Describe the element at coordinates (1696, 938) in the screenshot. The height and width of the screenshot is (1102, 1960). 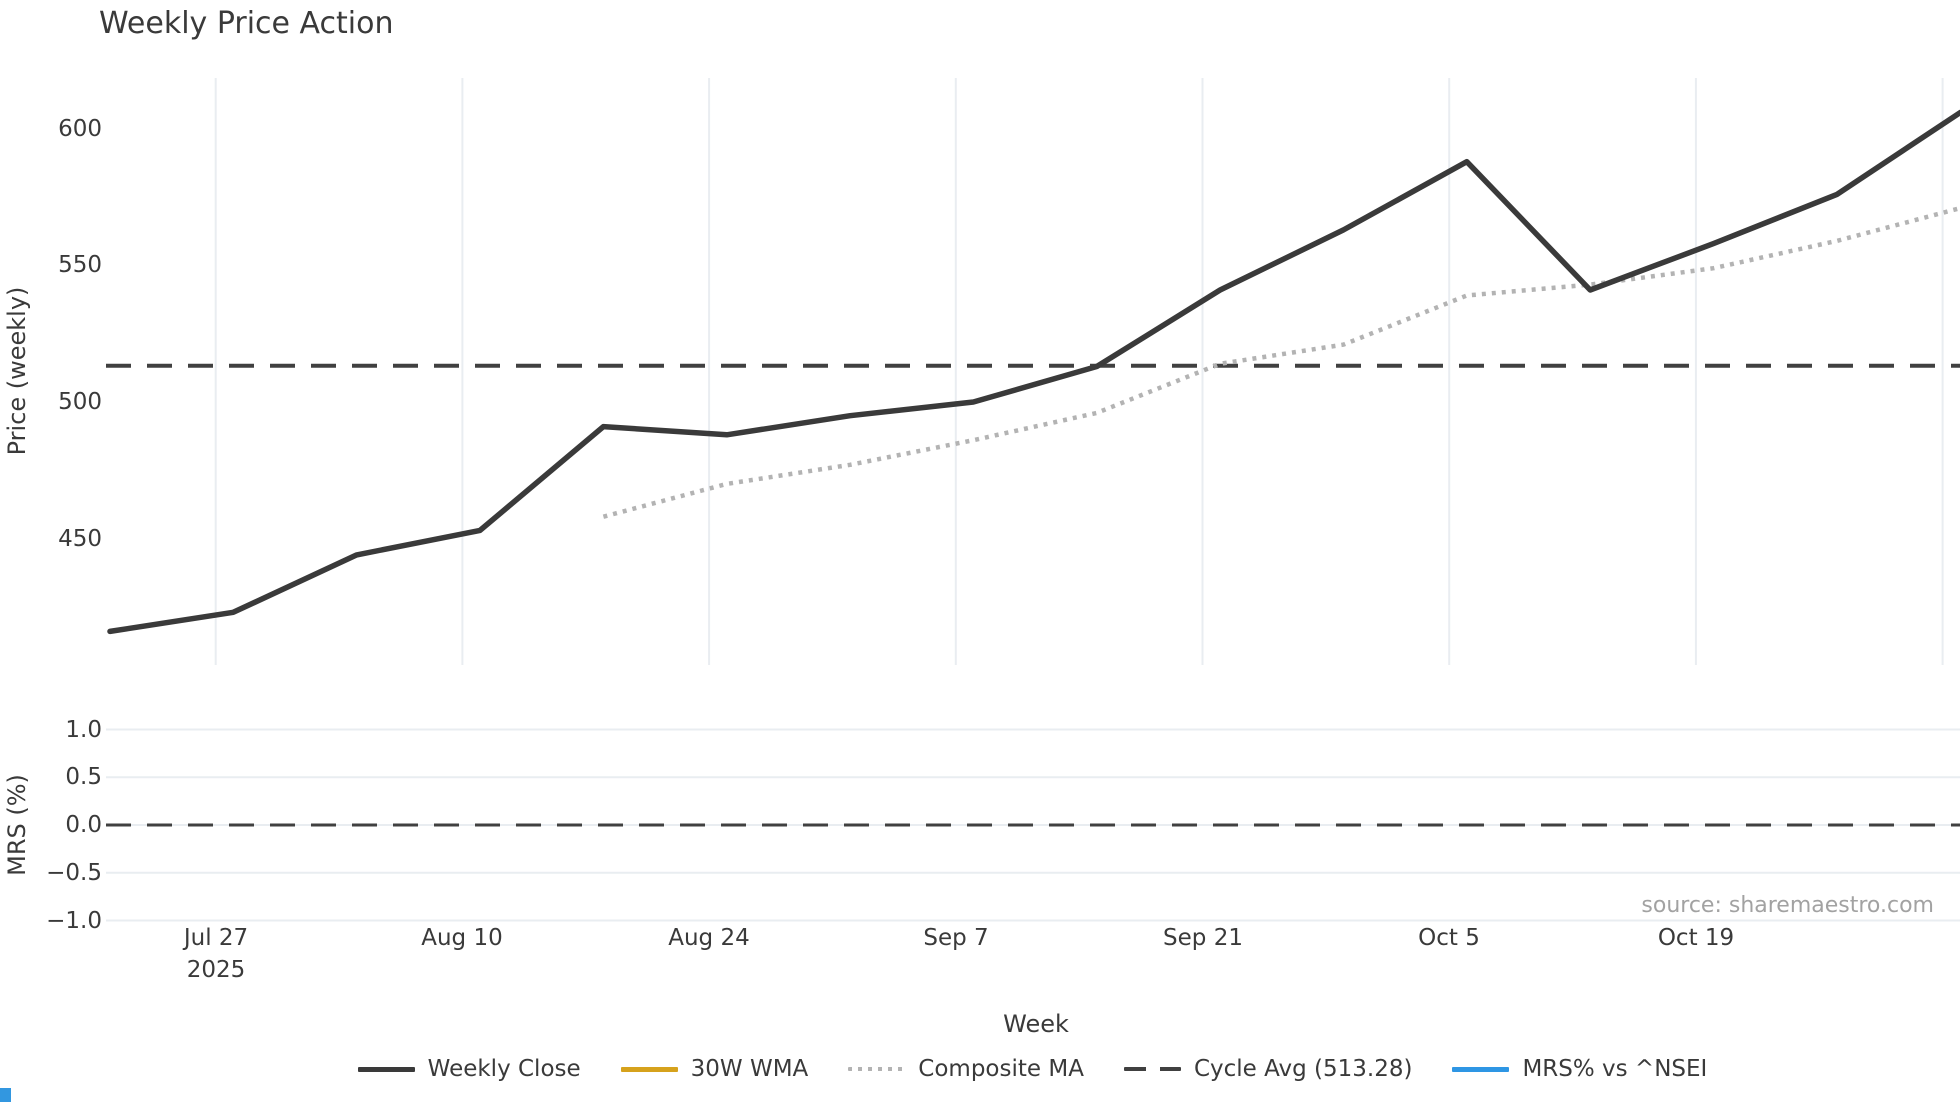
I see `x-tick-label: Oct 19` at that location.